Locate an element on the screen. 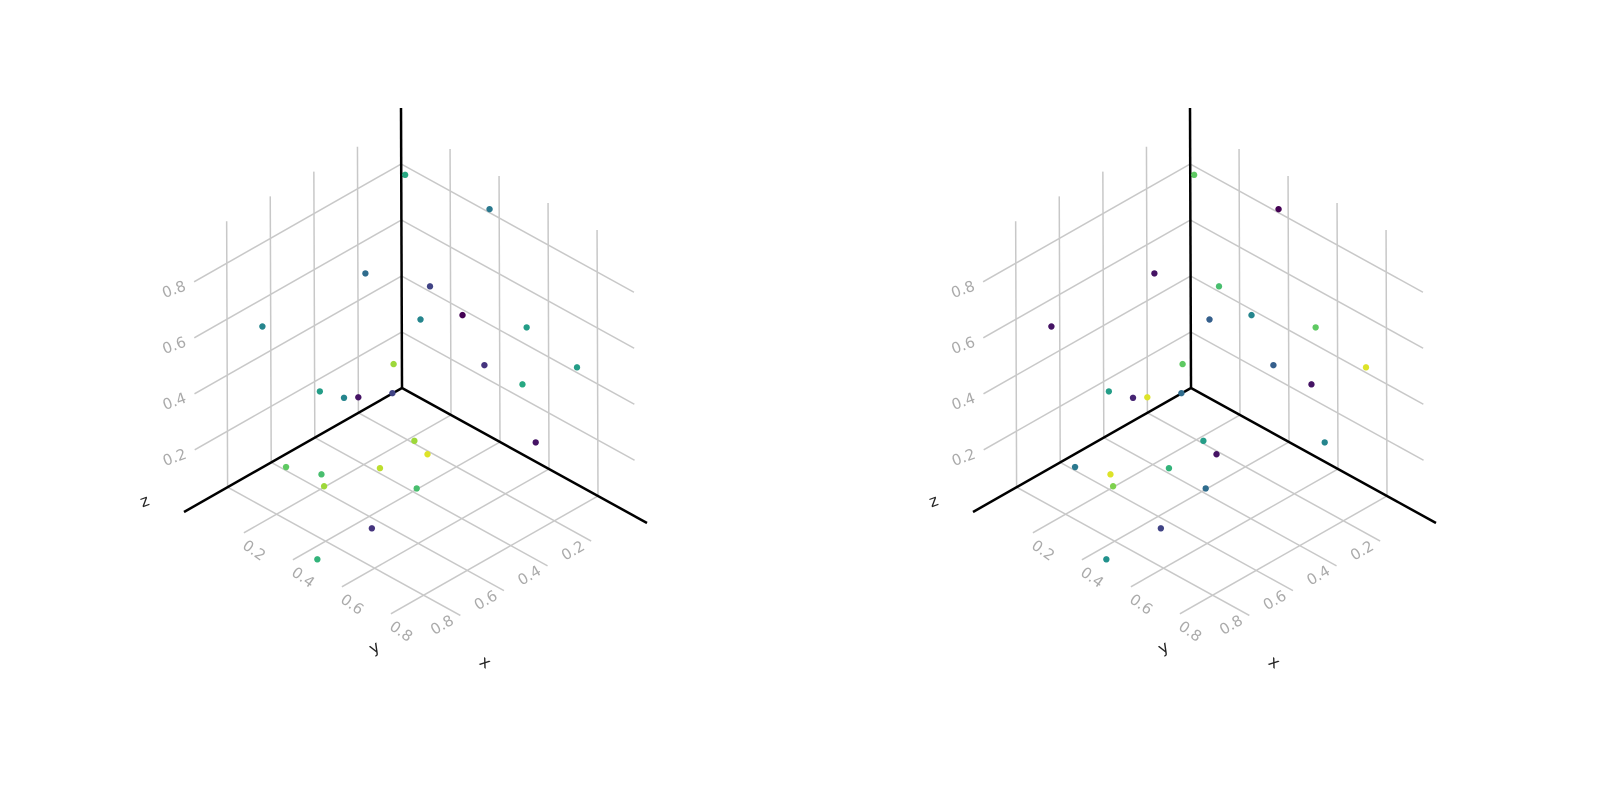  x-tick-label: 0.4 is located at coordinates (1092, 577).